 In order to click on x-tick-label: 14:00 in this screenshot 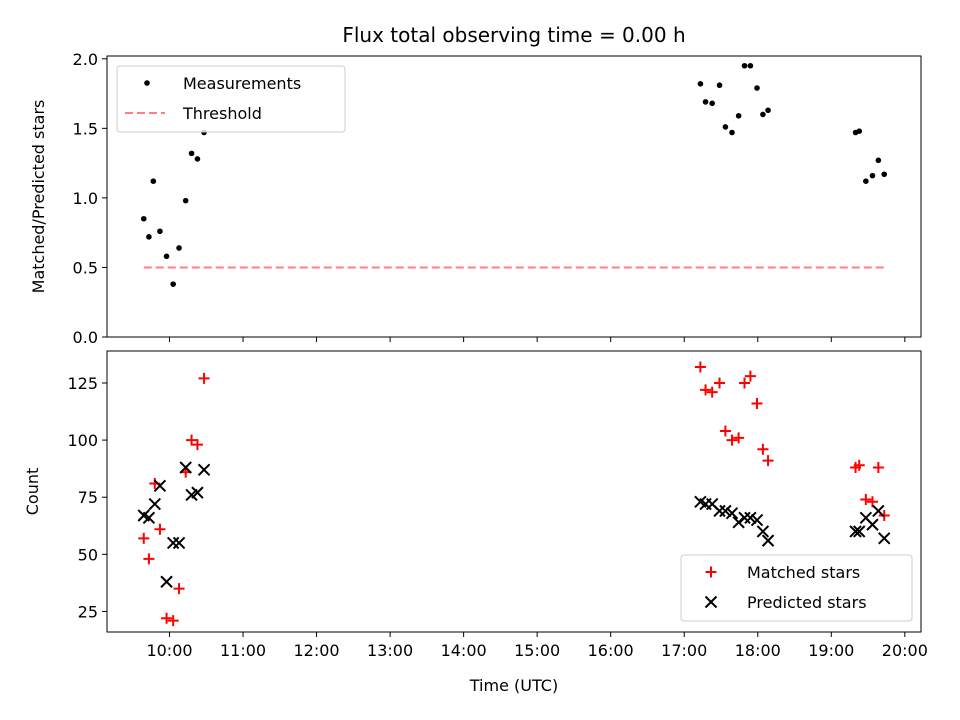, I will do `click(464, 650)`.